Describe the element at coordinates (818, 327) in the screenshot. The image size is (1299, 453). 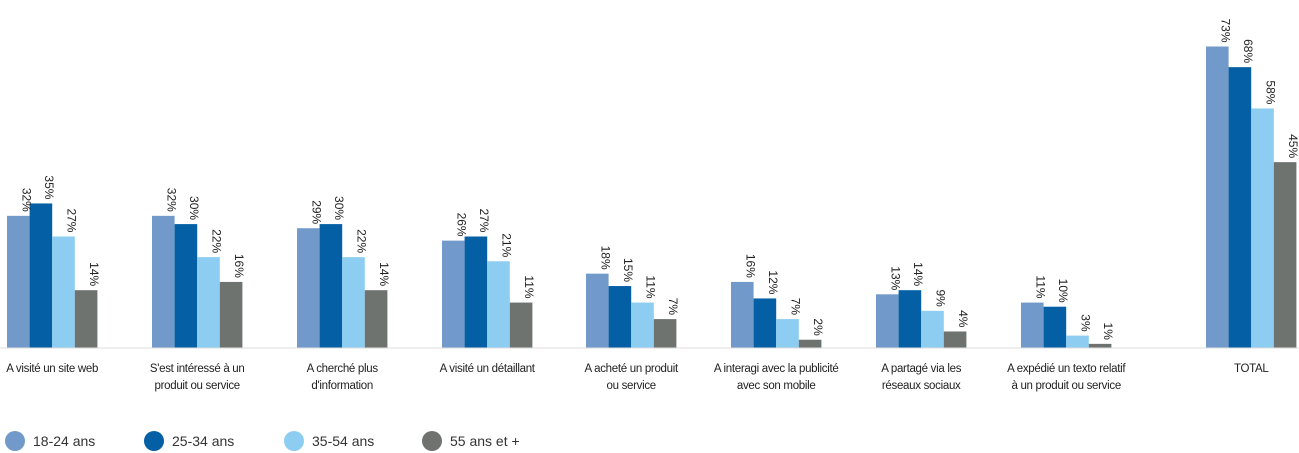
I see `value-label-series-4-cat-6: 2%` at that location.